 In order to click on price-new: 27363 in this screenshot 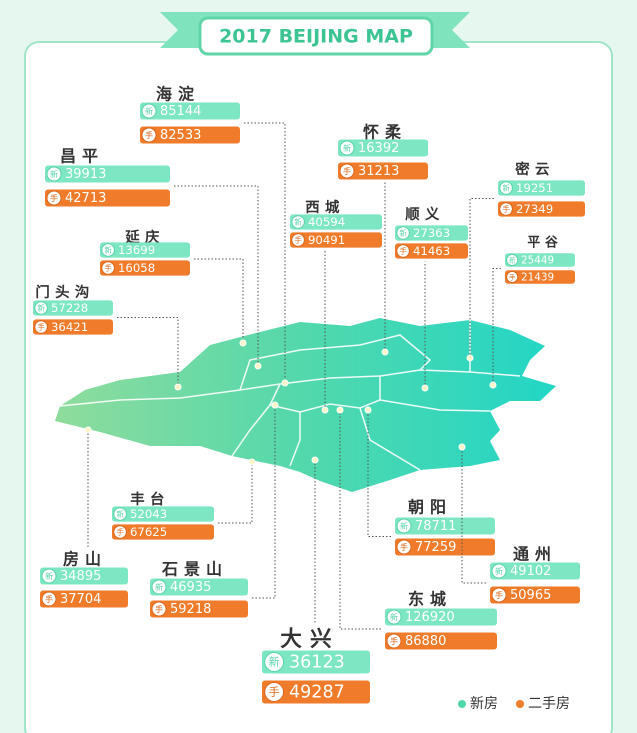, I will do `click(431, 233)`.